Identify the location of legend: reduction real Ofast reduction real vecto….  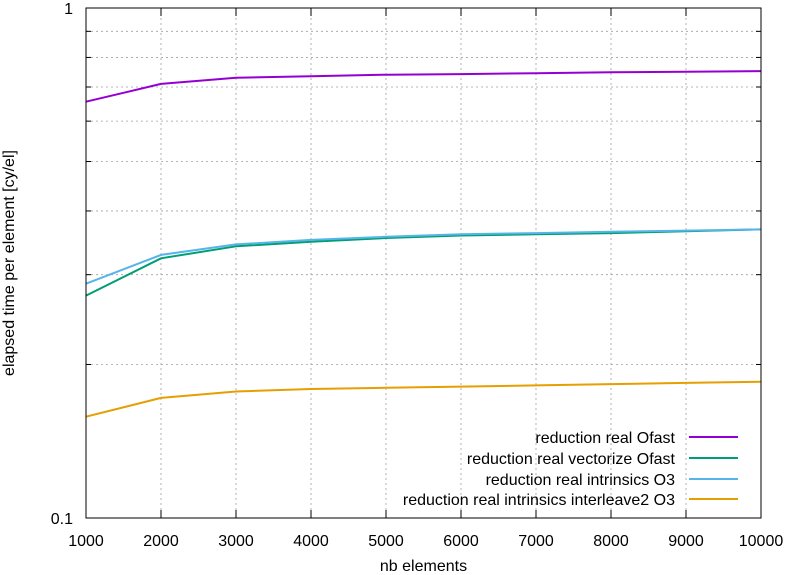
(570, 469).